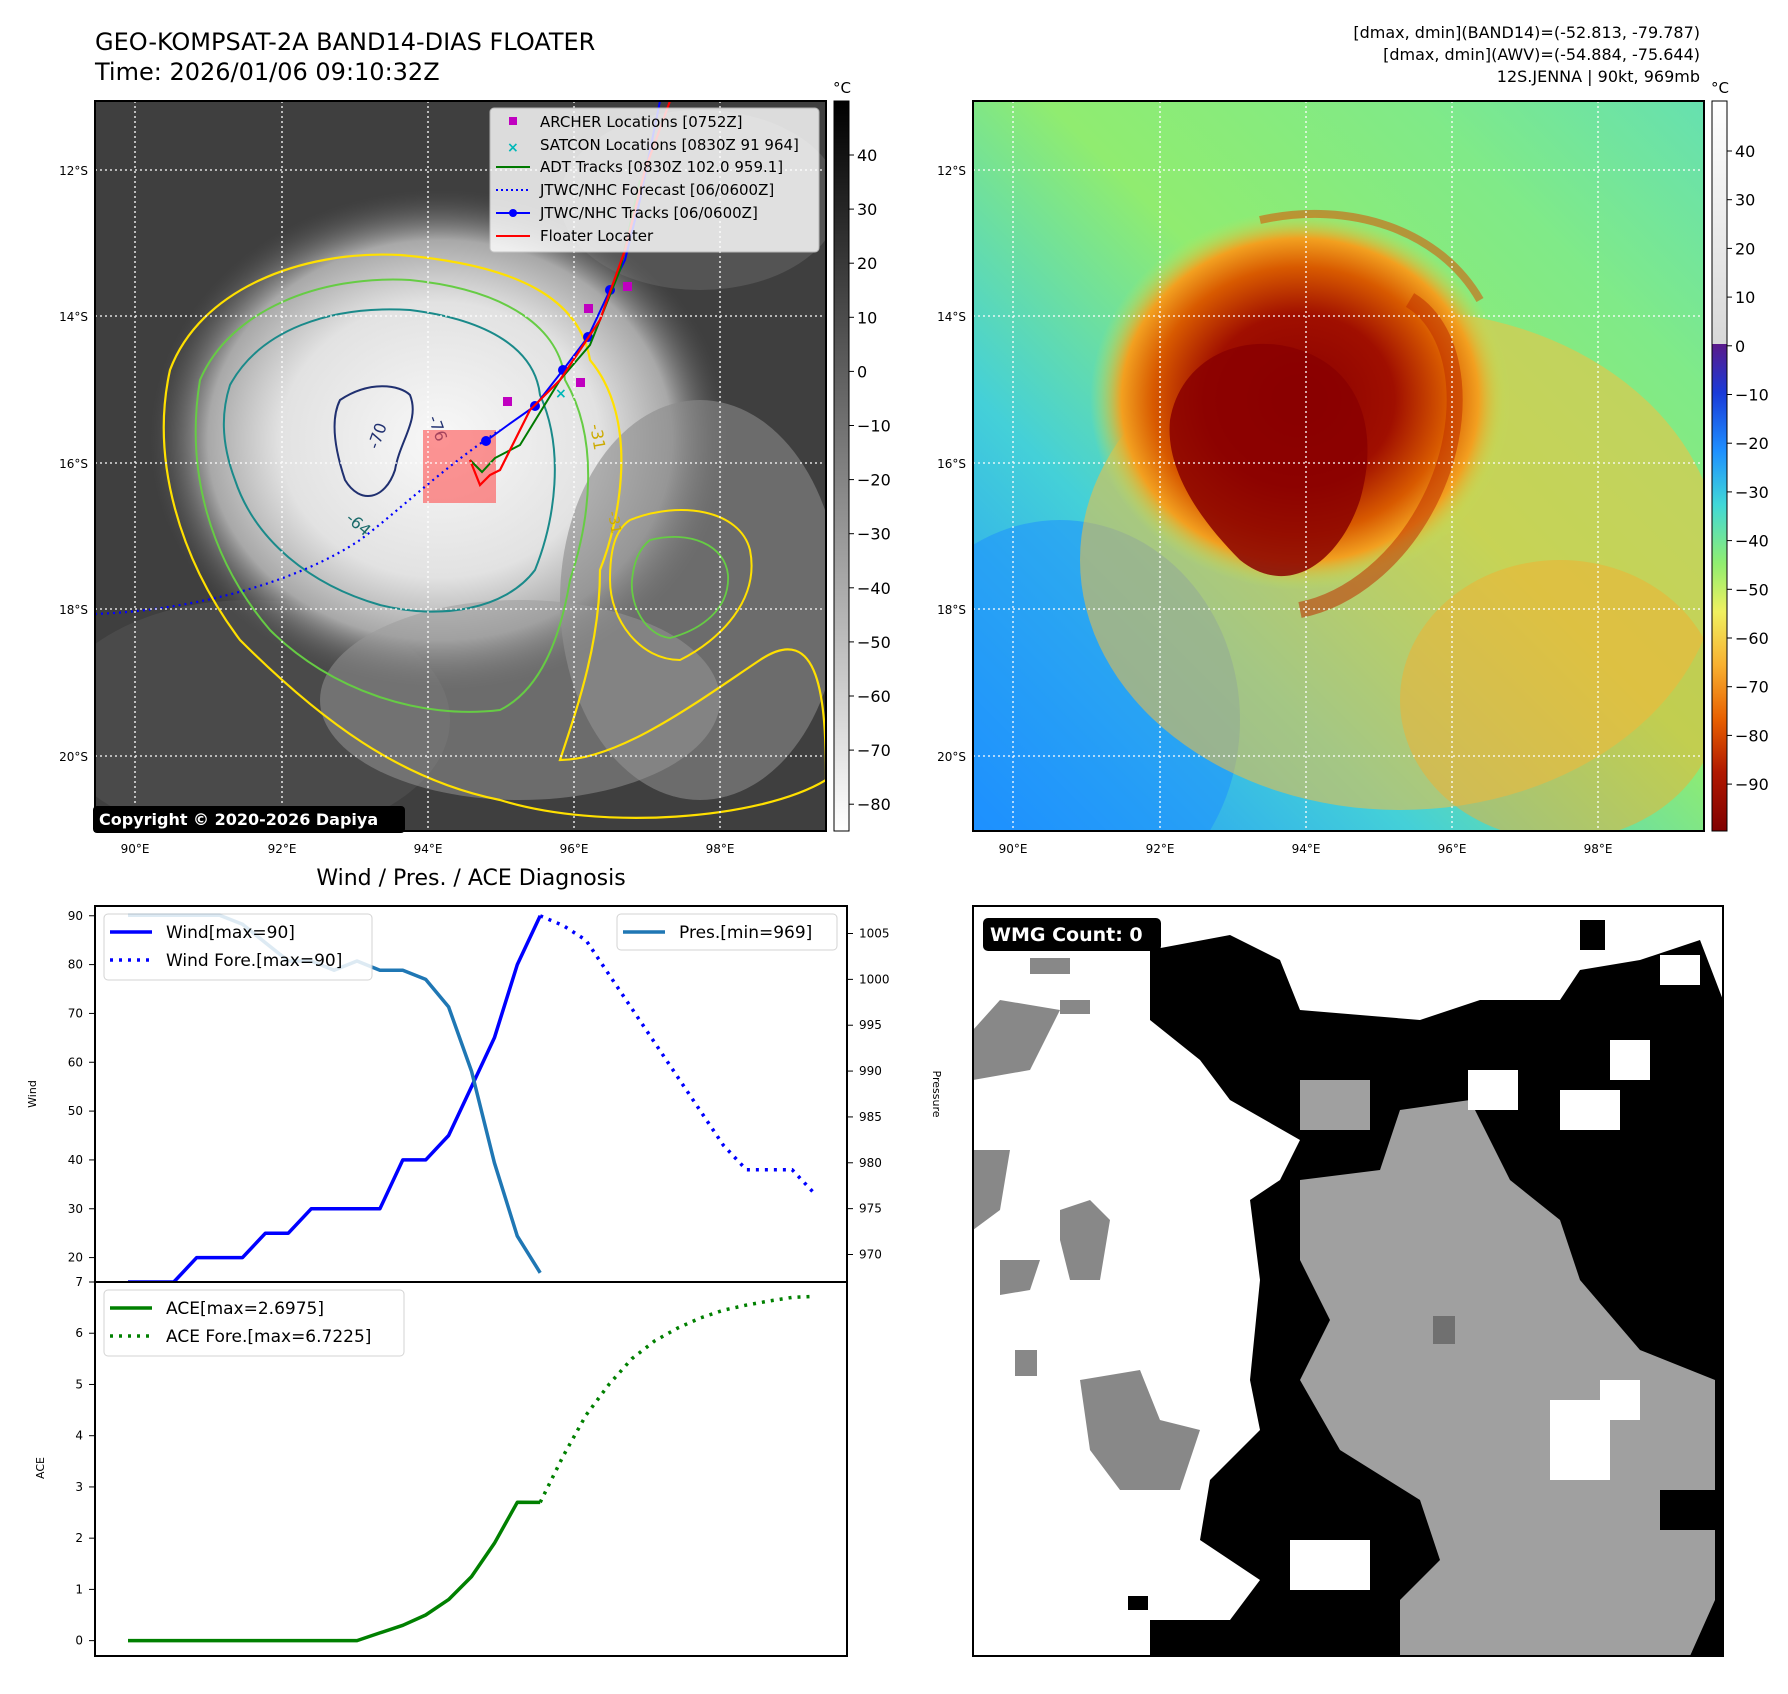 This screenshot has height=1694, width=1788. I want to click on ace-ytick-label: 4, so click(79, 1436).